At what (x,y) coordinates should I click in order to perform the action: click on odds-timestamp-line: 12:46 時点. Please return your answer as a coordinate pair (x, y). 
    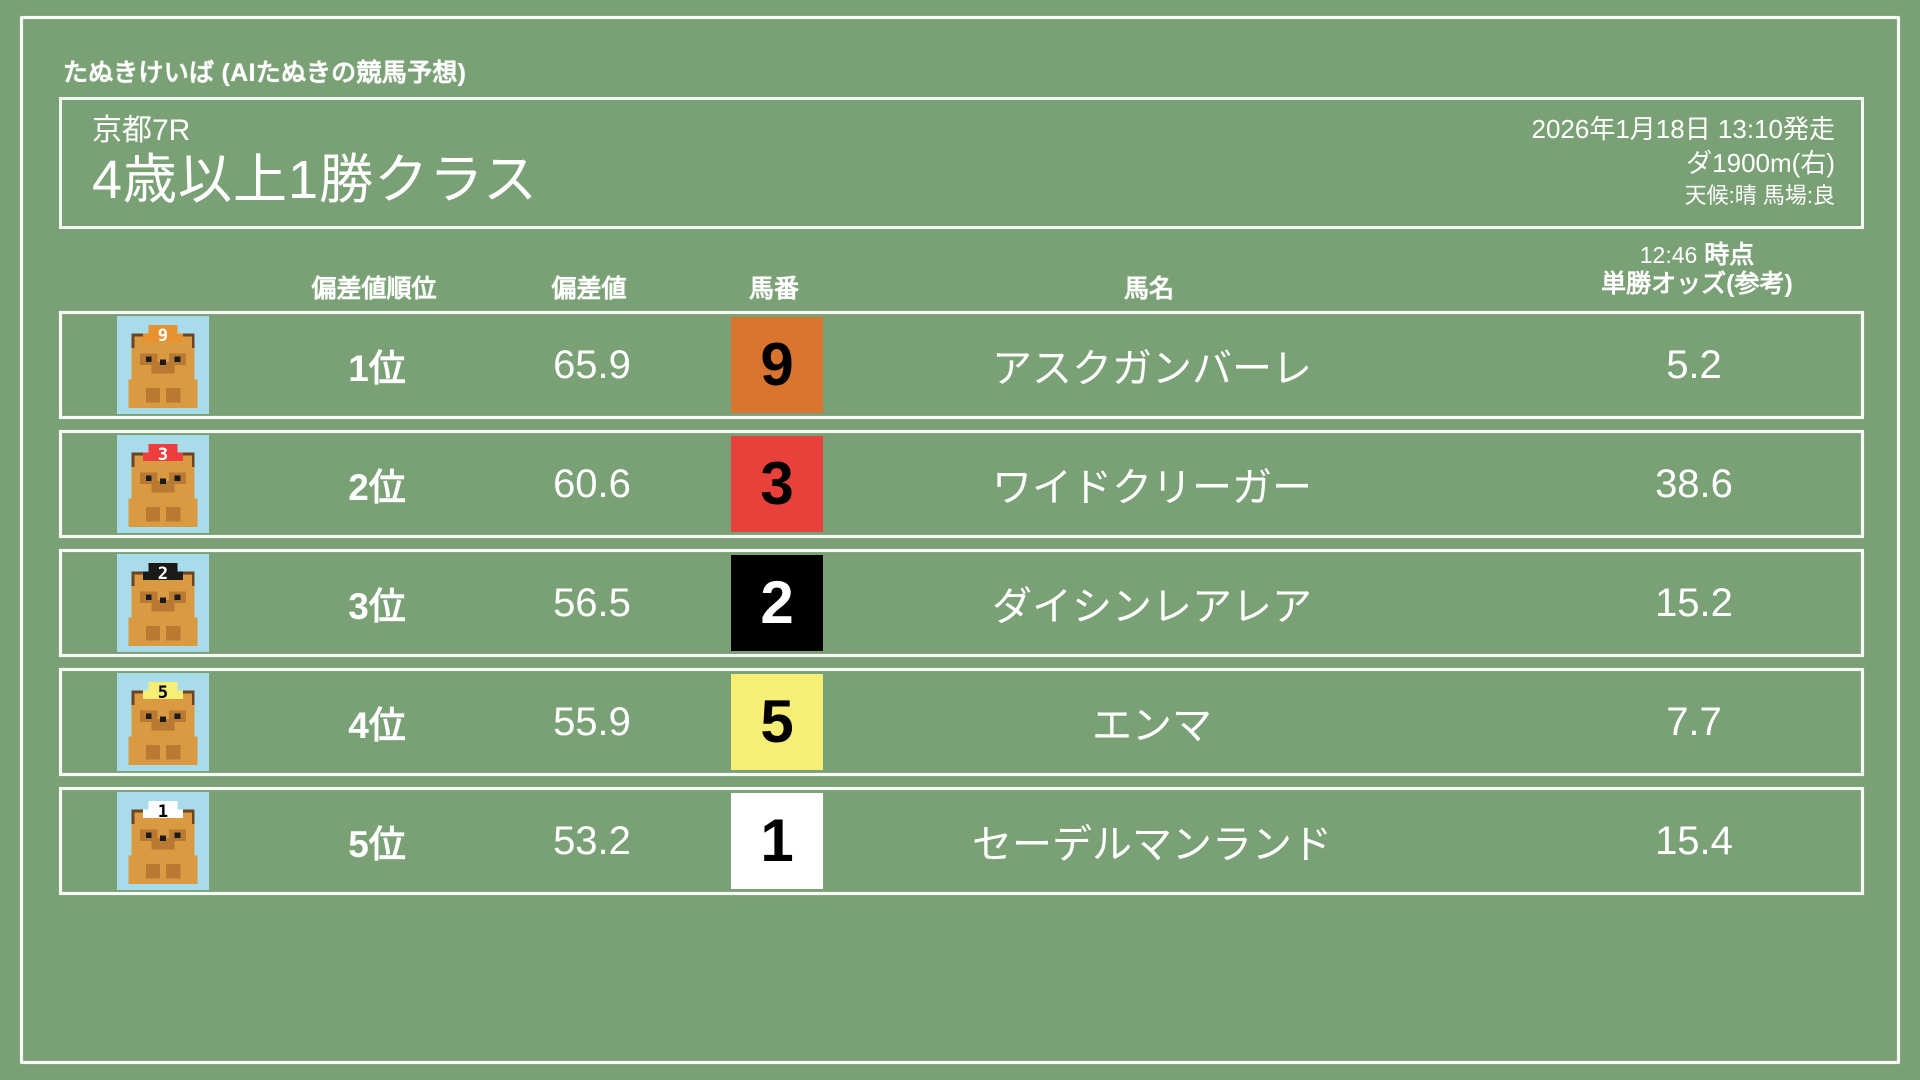
    Looking at the image, I should click on (1697, 255).